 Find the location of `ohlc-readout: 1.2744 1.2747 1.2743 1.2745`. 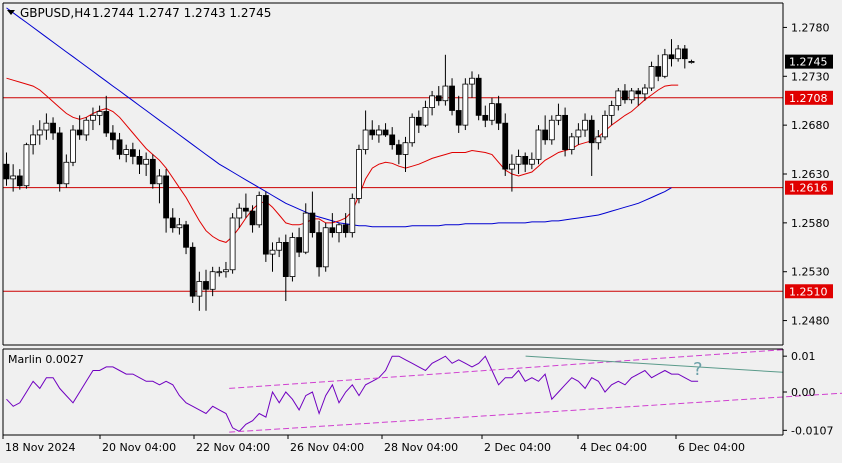

ohlc-readout: 1.2744 1.2747 1.2743 1.2745 is located at coordinates (181, 13).